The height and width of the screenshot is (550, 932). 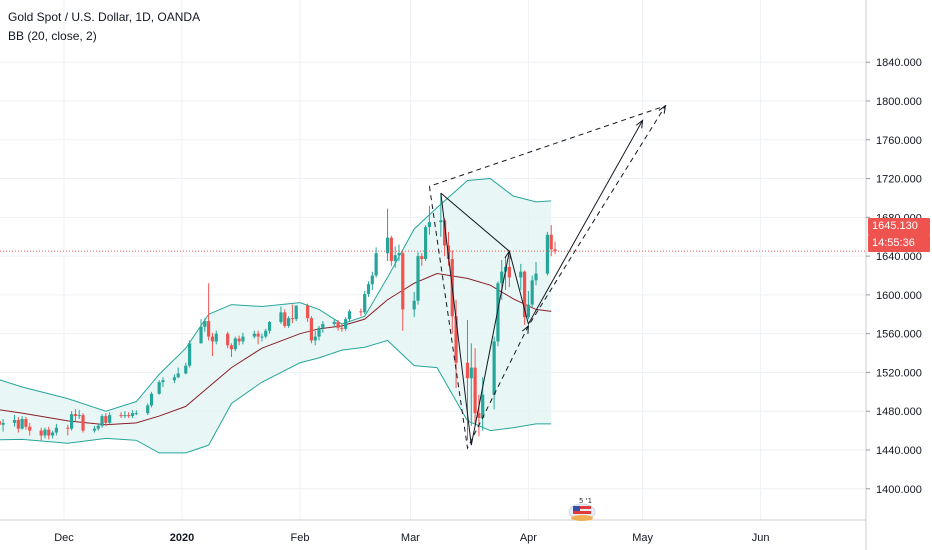 I want to click on price-tick-label: 1760.000, so click(x=899, y=141).